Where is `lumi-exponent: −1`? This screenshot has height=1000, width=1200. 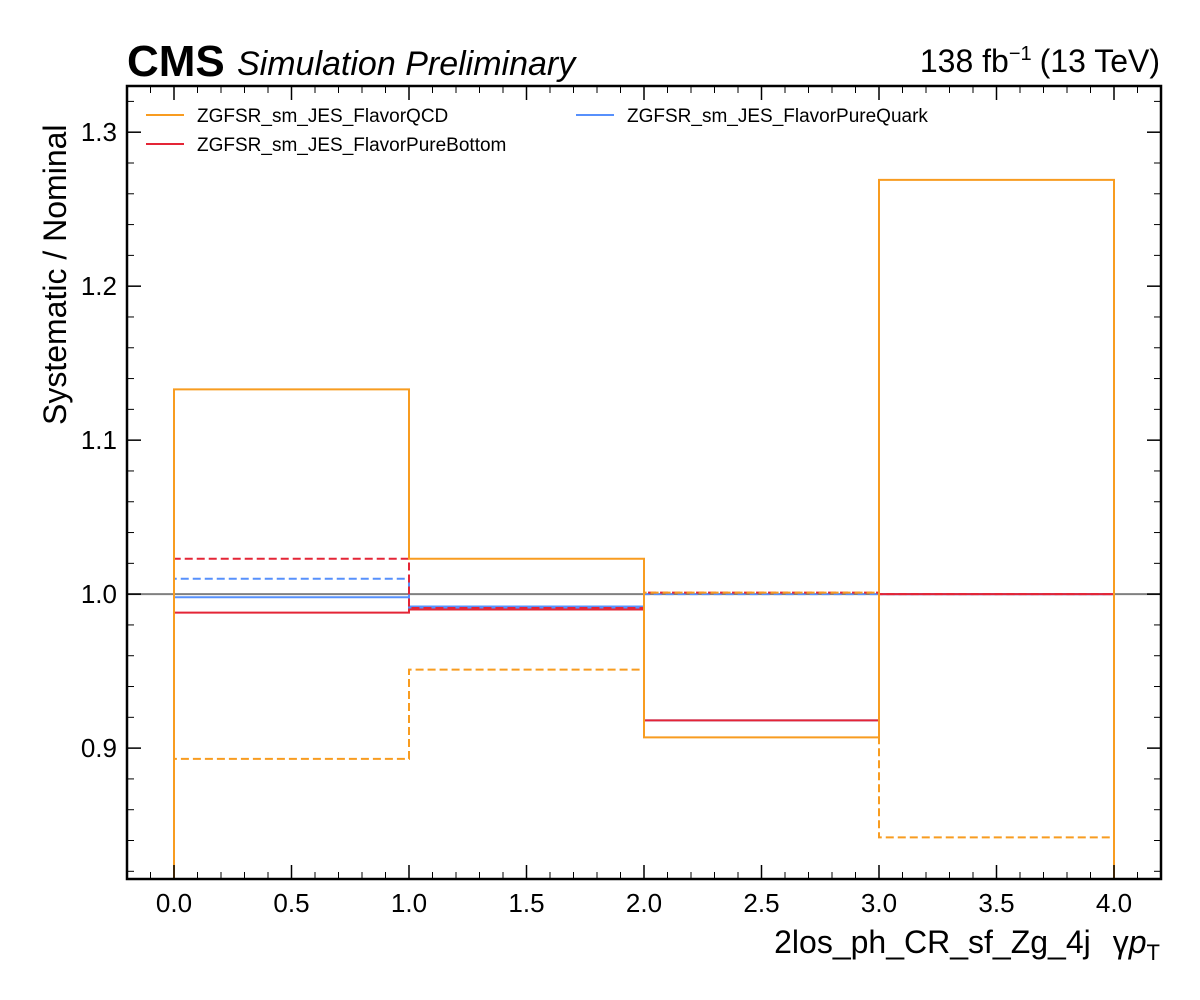 lumi-exponent: −1 is located at coordinates (1020, 54).